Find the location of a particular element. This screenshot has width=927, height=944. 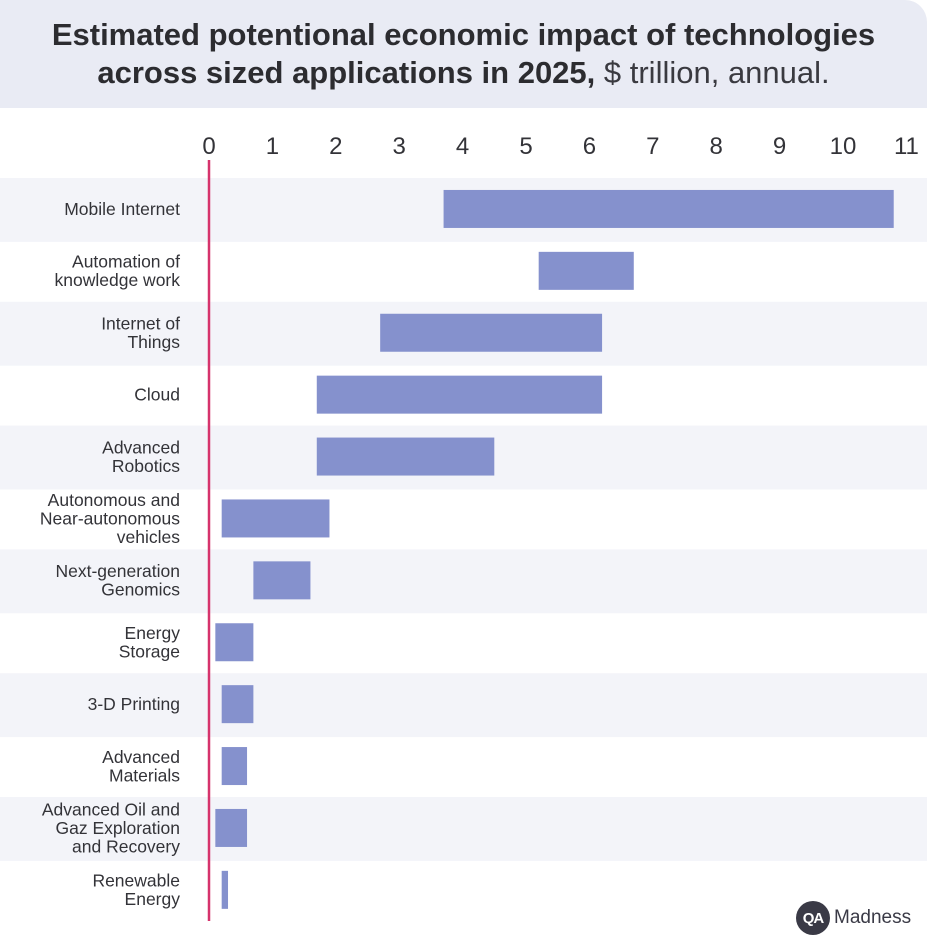

category-label-line: Automation of is located at coordinates (126, 262).